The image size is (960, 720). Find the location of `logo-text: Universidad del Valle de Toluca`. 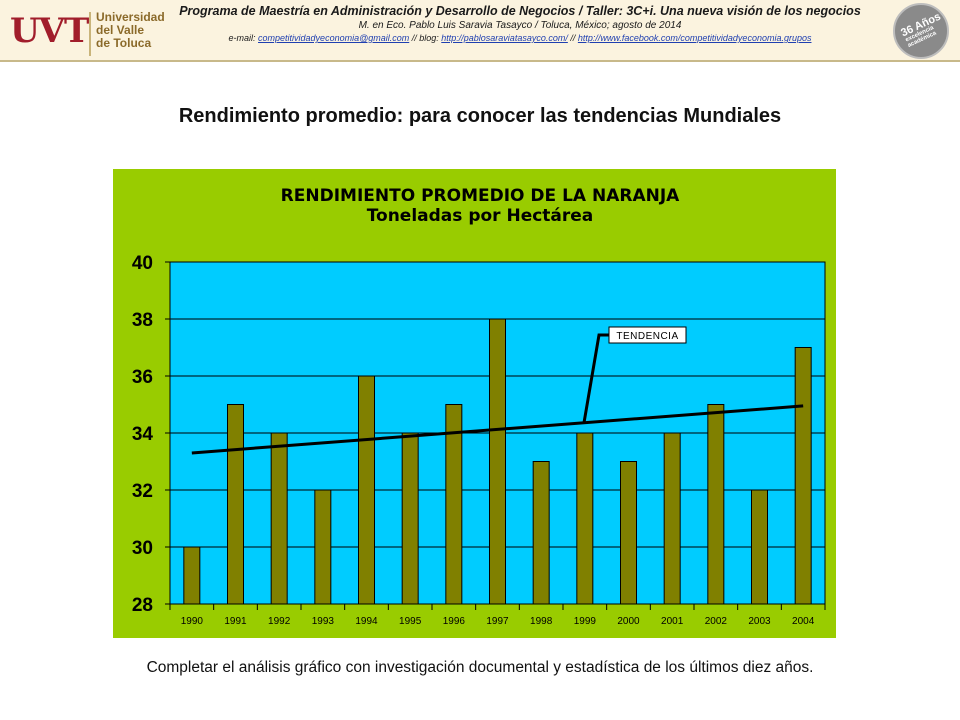

logo-text: Universidad del Valle de Toluca is located at coordinates (130, 30).